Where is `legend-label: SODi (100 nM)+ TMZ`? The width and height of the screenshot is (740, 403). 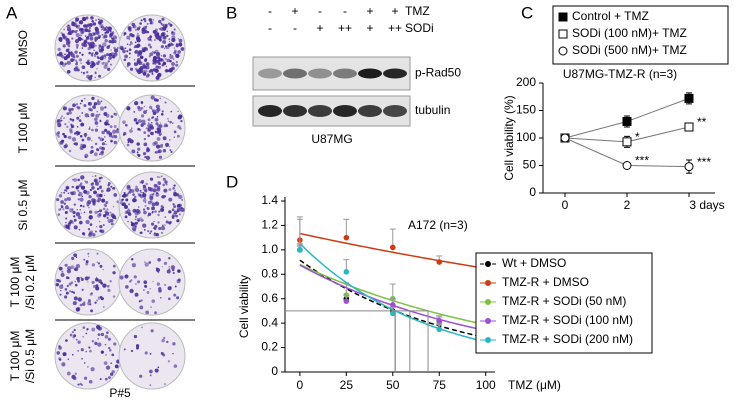
legend-label: SODi (100 nM)+ TMZ is located at coordinates (629, 33).